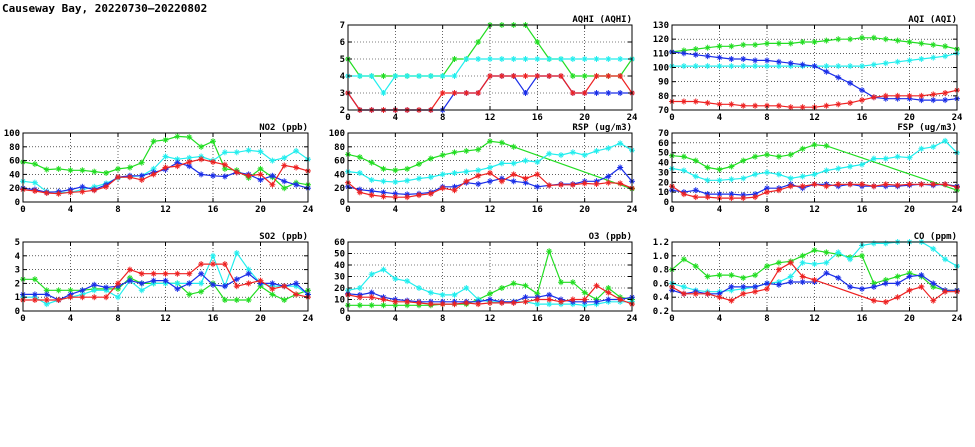 The image size is (975, 447). I want to click on x-tick-label: 12, so click(490, 210).